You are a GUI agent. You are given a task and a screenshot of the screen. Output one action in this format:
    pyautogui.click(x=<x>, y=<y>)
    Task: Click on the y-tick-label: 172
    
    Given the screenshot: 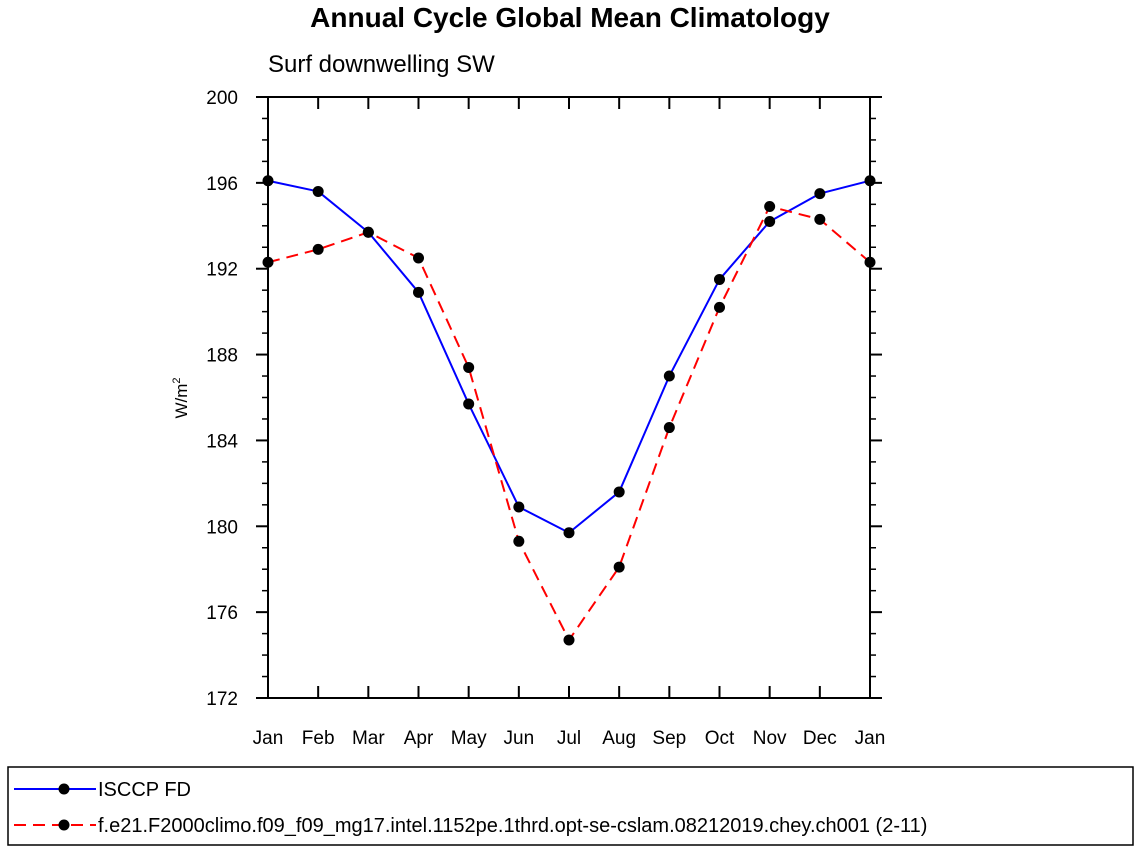 What is the action you would take?
    pyautogui.click(x=222, y=699)
    